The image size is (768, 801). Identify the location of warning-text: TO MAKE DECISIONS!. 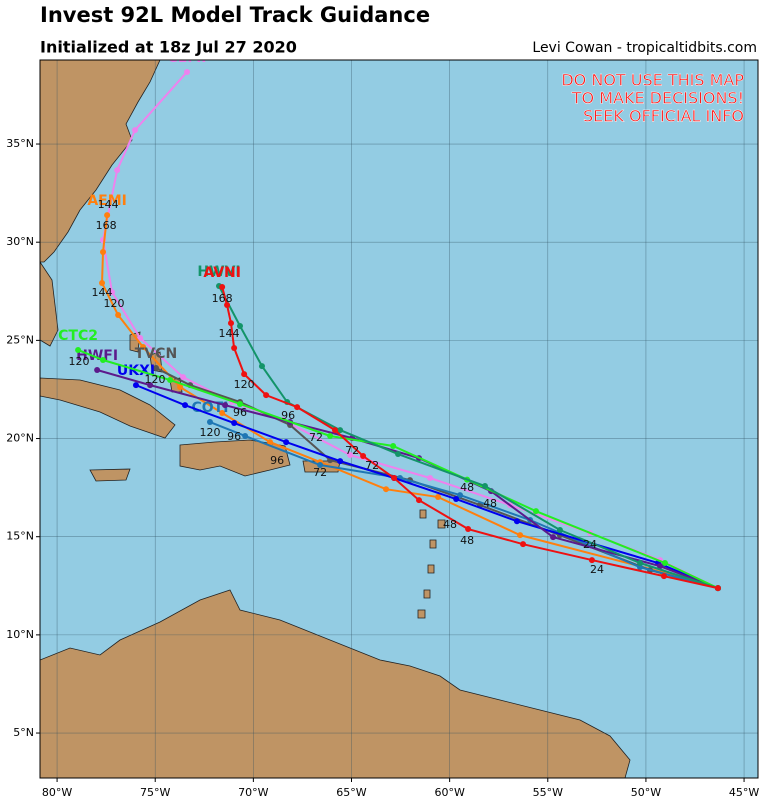
(657, 98).